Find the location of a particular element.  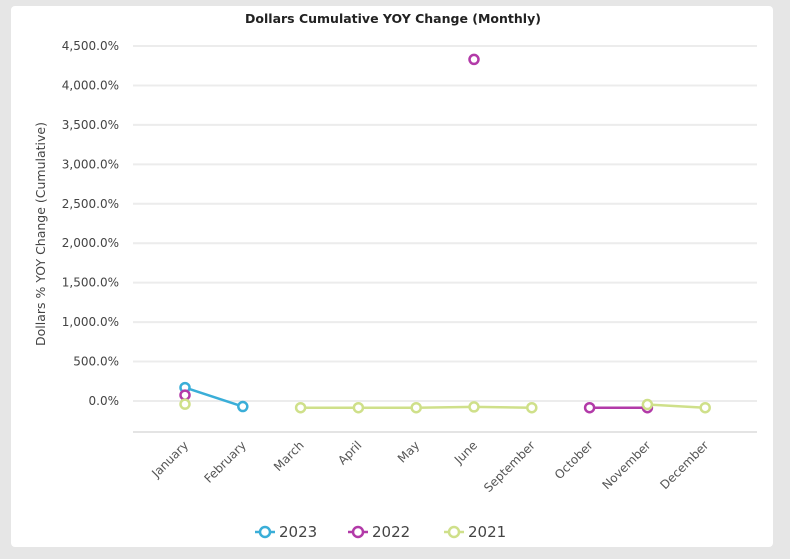

x-tick-label: January is located at coordinates (169, 459).